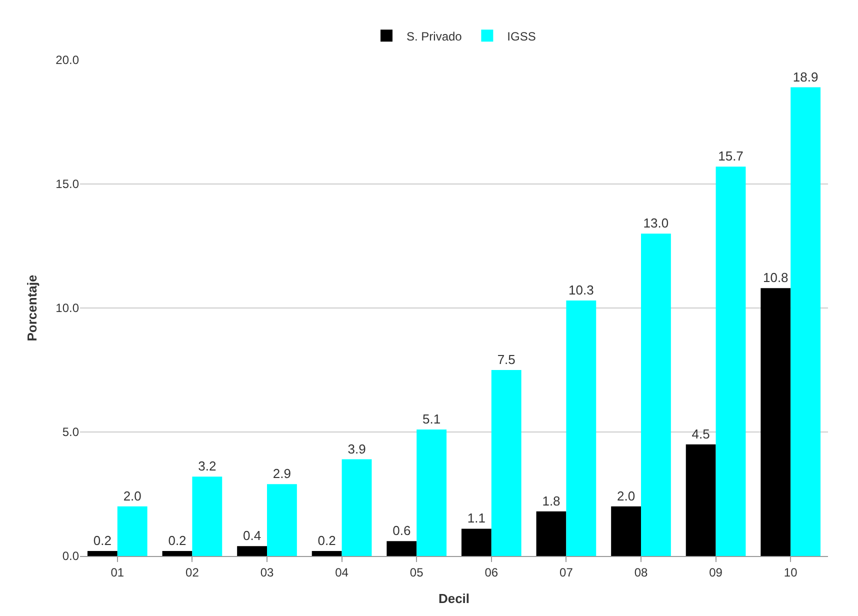 The image size is (858, 616). Describe the element at coordinates (71, 556) in the screenshot. I see `y-tick-label: 0.0` at that location.